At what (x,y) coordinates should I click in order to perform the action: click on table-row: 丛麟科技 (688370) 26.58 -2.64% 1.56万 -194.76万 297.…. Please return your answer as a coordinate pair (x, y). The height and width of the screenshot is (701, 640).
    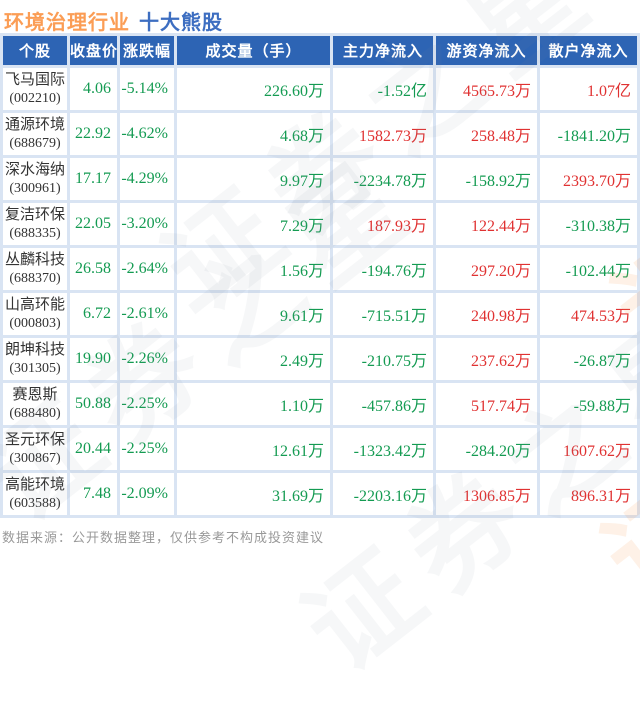
    Looking at the image, I should click on (320, 269).